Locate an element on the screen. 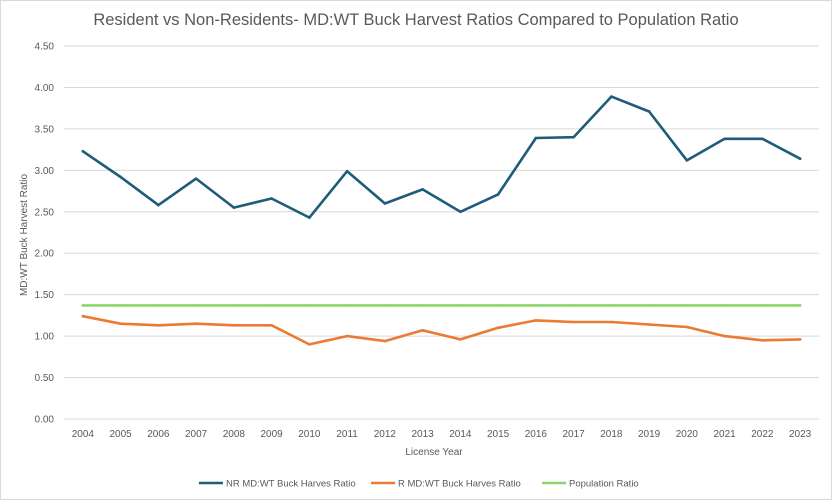 This screenshot has height=500, width=832. x-tick-label: 2010 is located at coordinates (309, 434).